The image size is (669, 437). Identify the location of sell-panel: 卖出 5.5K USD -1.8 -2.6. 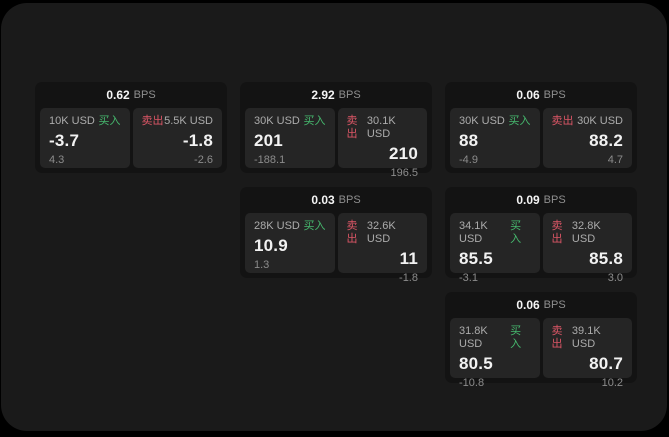
(177, 138).